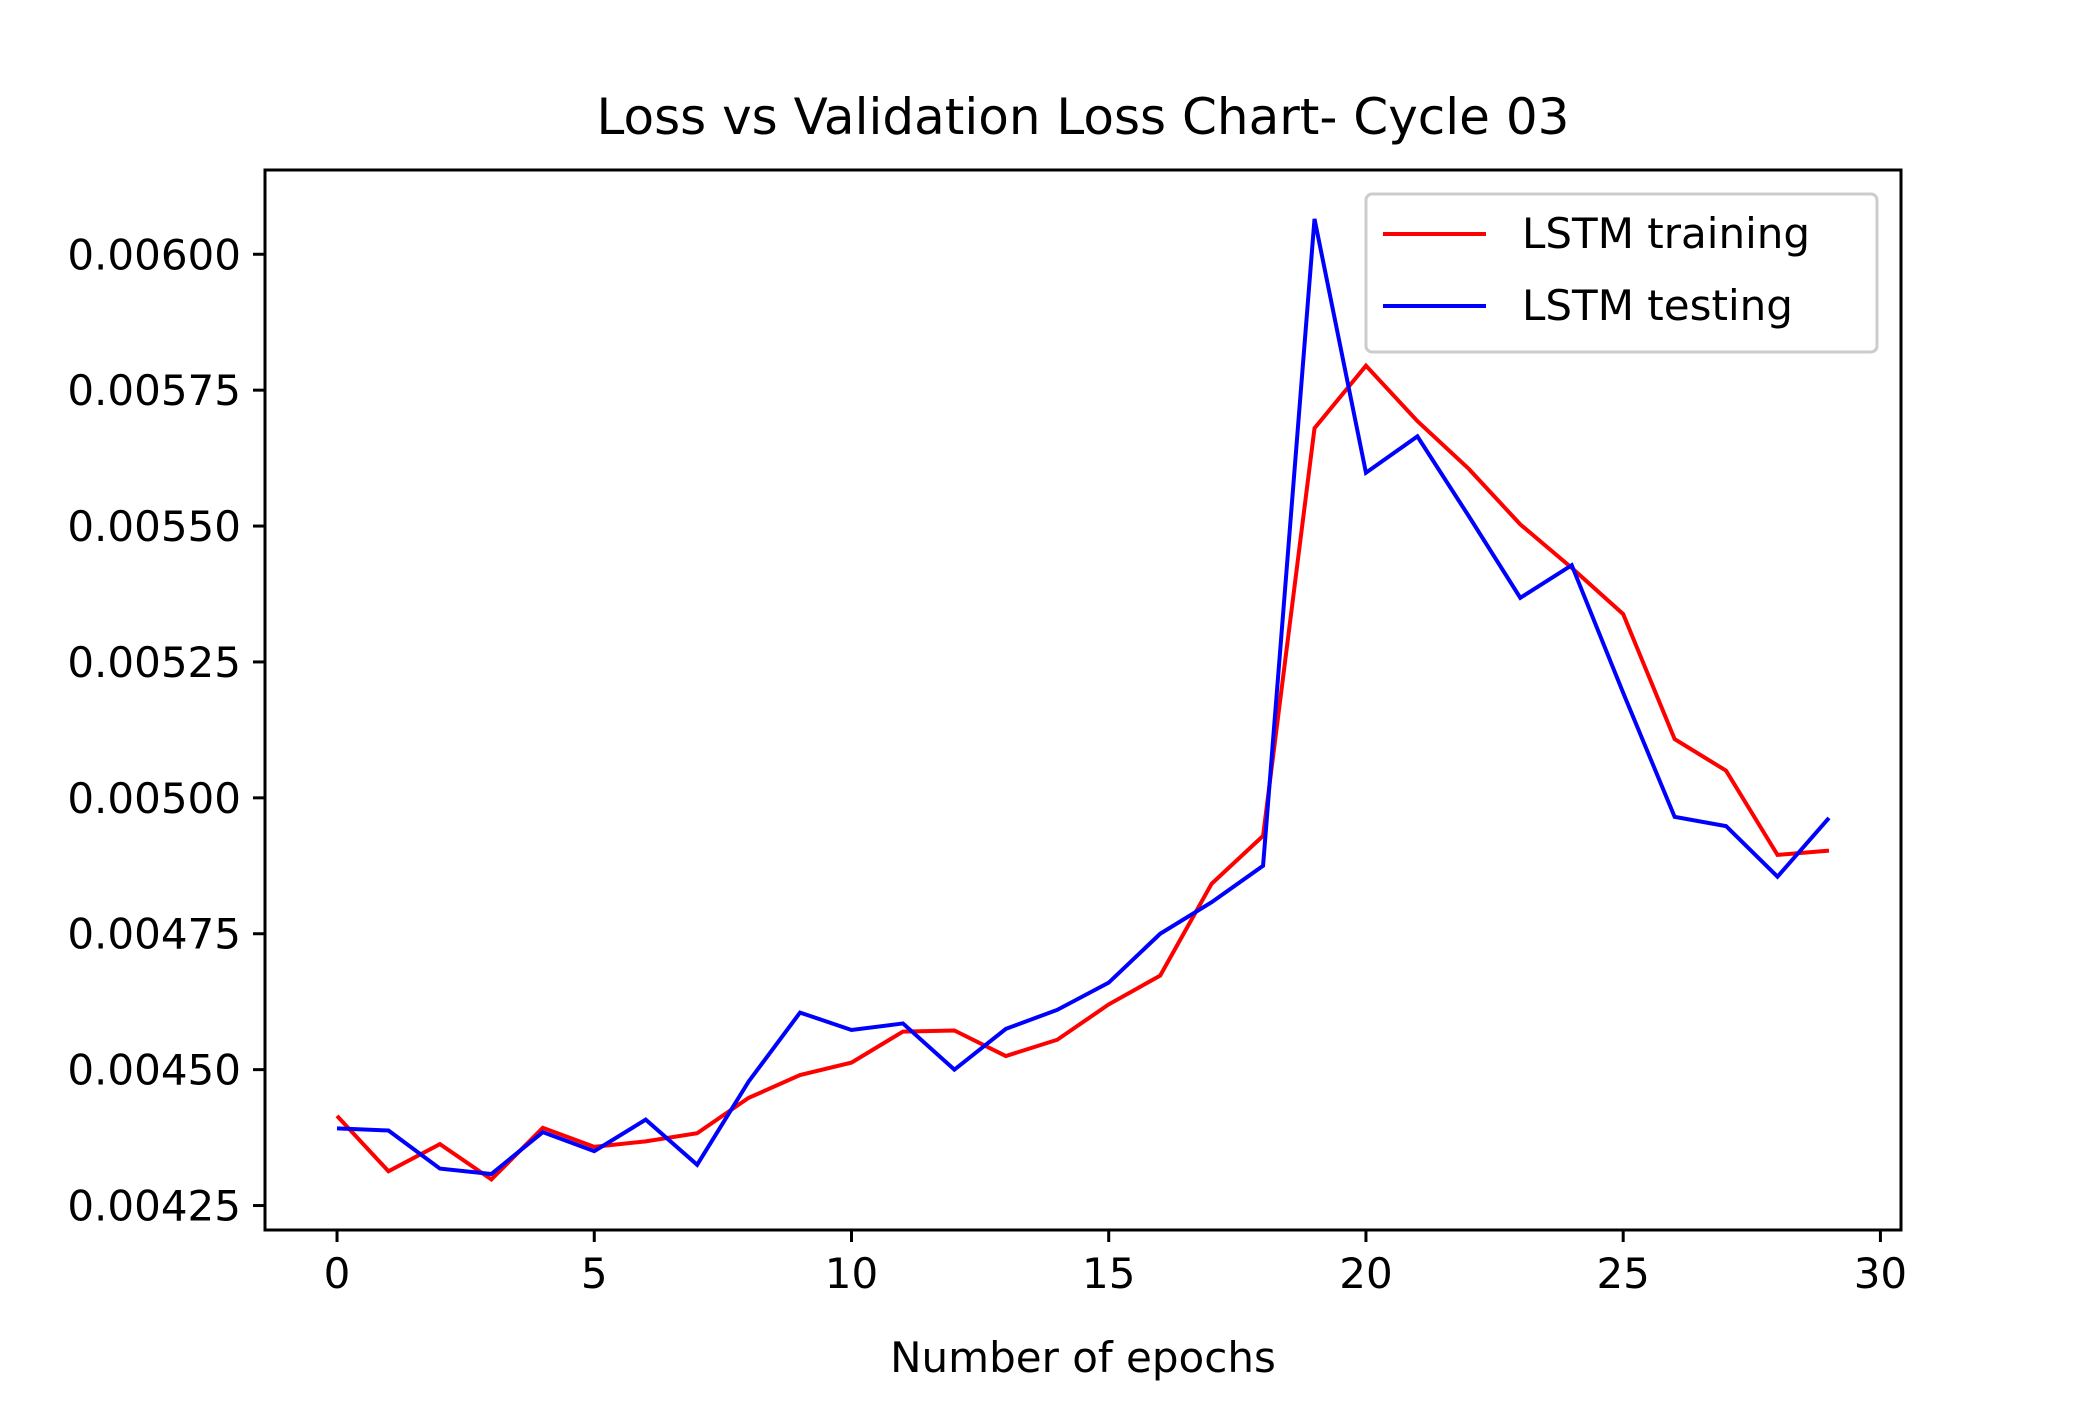 The height and width of the screenshot is (1404, 2100). Describe the element at coordinates (1666, 233) in the screenshot. I see `legend-label-lstm-training: LSTM training` at that location.